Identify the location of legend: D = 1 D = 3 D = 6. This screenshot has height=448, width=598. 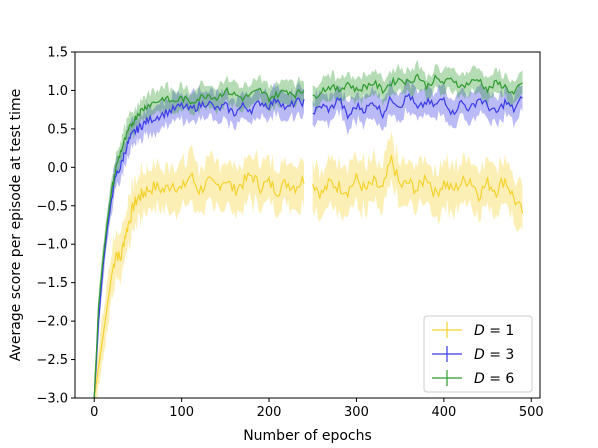
(478, 354).